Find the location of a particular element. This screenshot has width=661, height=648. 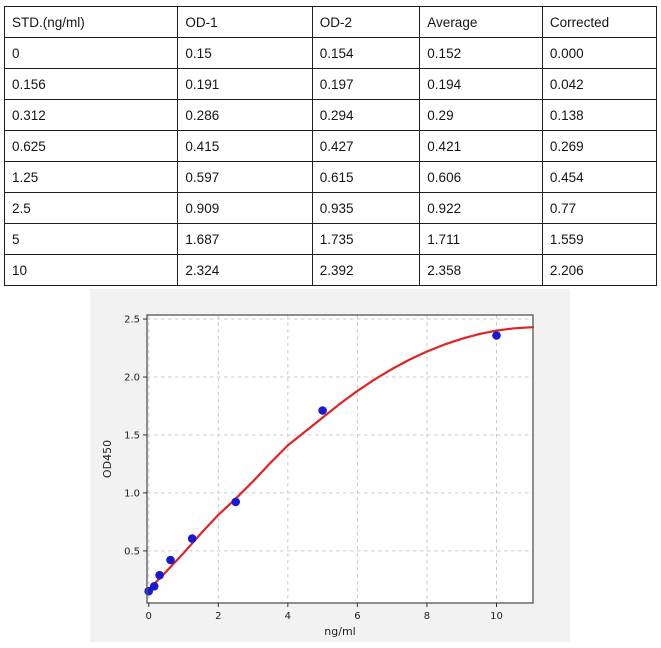

x-axis-label: ng/ml is located at coordinates (339, 631).